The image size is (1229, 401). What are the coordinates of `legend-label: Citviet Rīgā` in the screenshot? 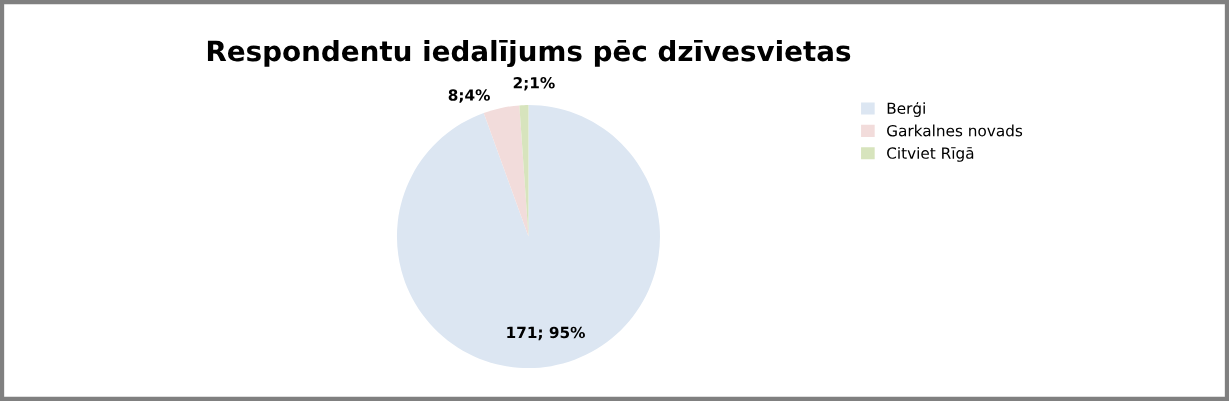 It's located at (930, 154).